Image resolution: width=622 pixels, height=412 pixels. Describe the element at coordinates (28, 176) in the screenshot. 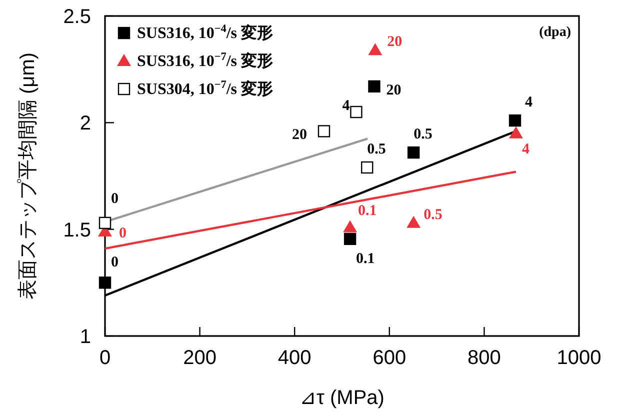

I see `y-axis-title: 表面ステップ平均間隔 (μm)` at that location.